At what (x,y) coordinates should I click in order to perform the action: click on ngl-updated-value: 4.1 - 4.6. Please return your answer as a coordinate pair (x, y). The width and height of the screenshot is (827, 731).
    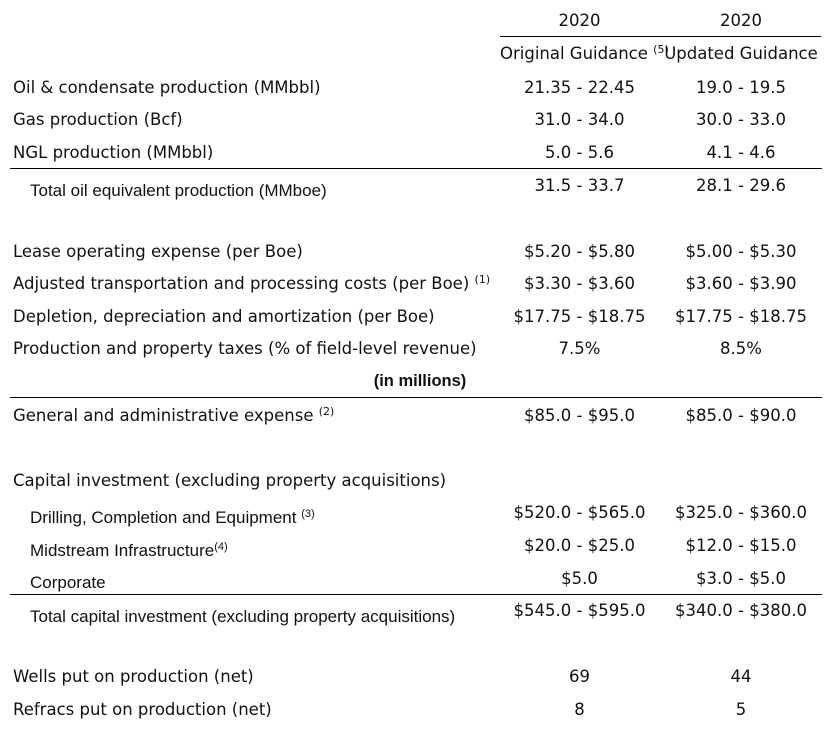
    Looking at the image, I should click on (741, 152).